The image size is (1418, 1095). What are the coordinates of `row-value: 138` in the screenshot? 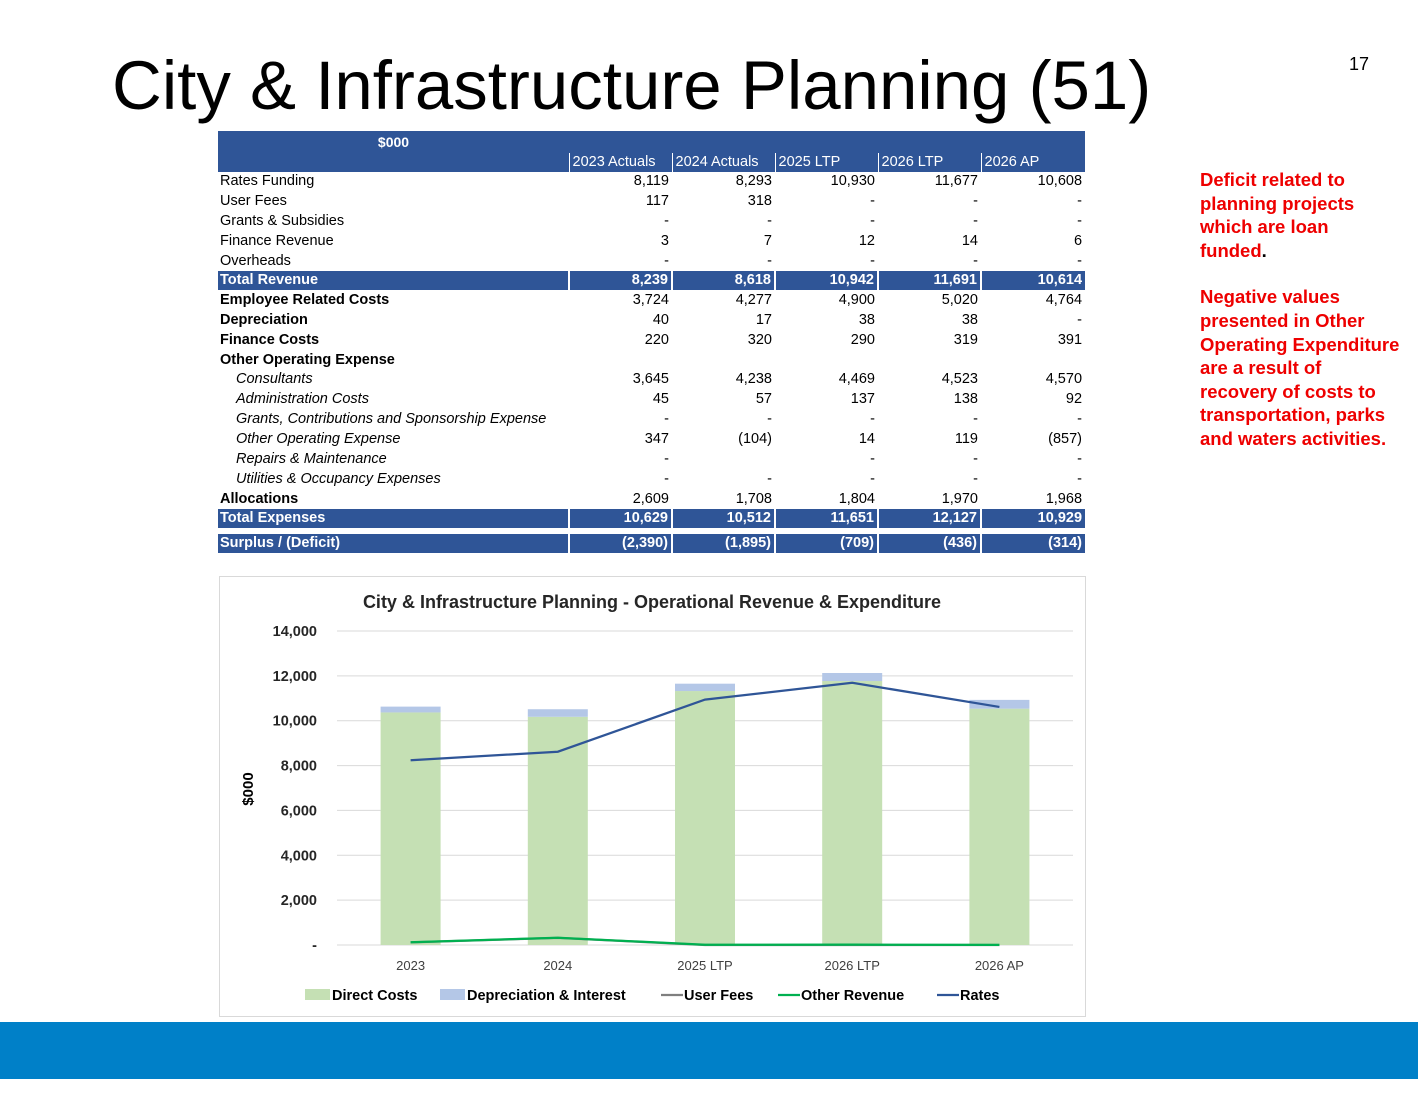 It's located at (965, 399).